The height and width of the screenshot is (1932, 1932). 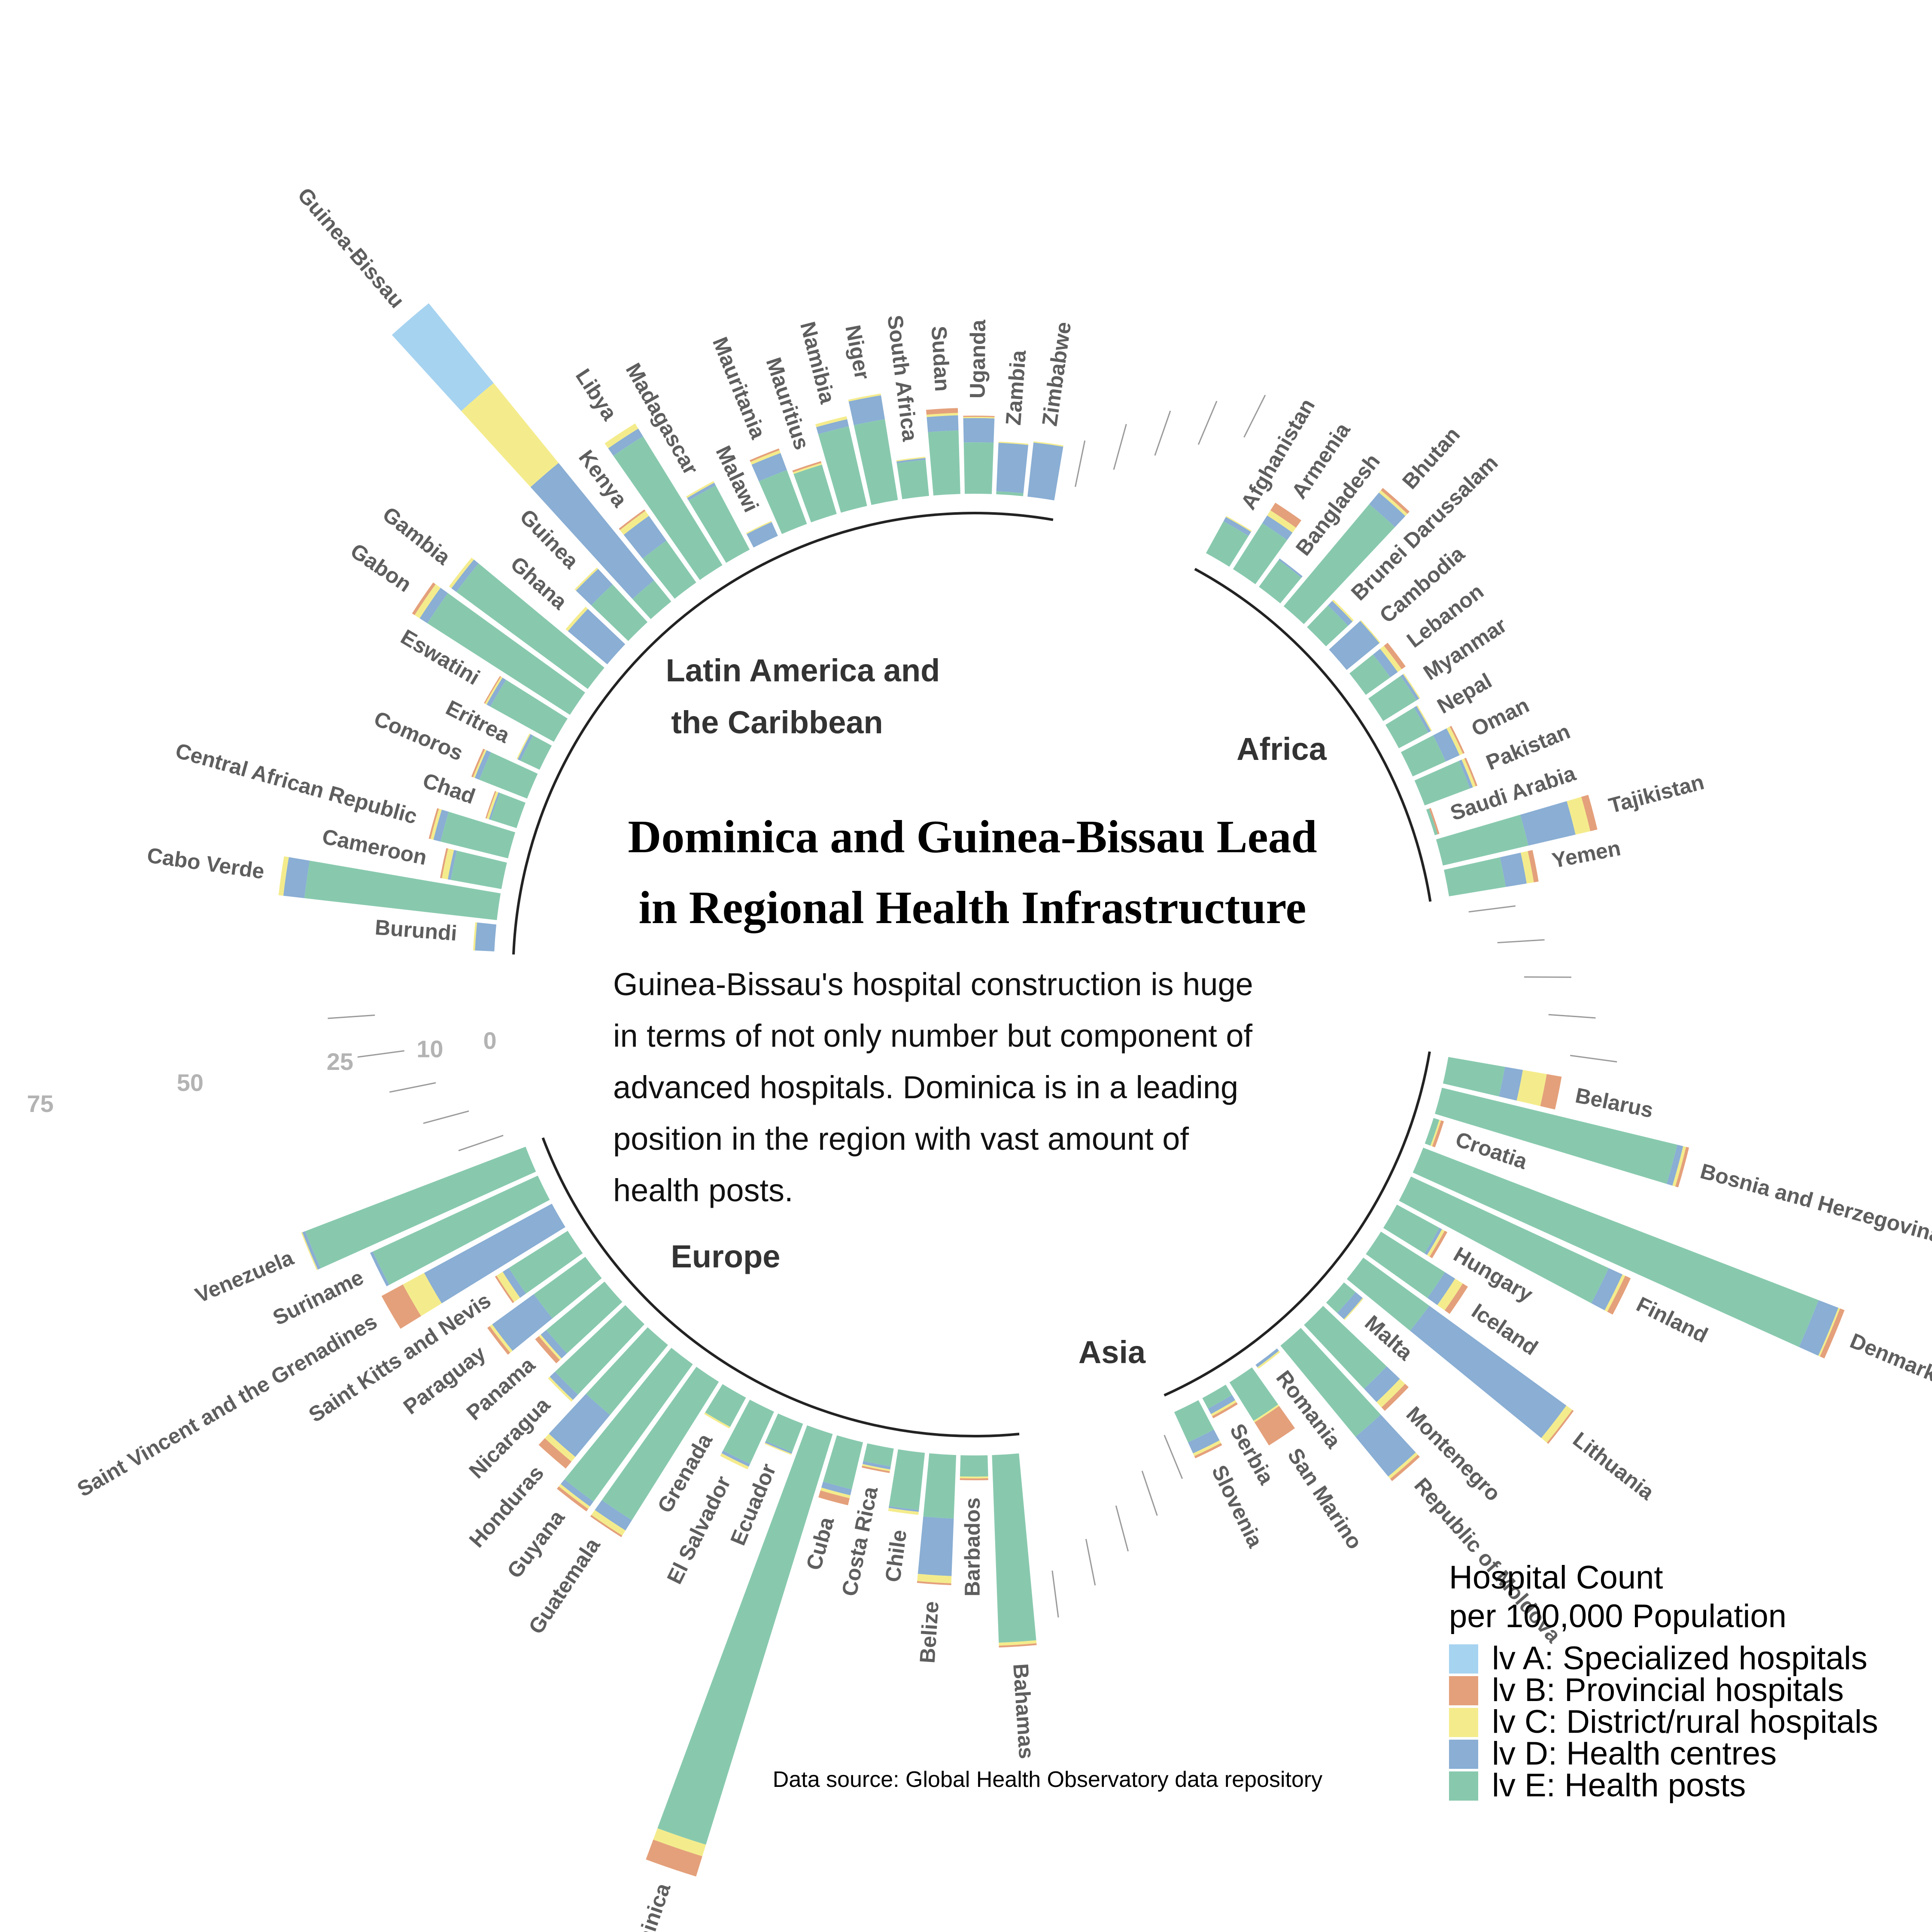 I want to click on bar-zambia, so click(x=1013, y=468).